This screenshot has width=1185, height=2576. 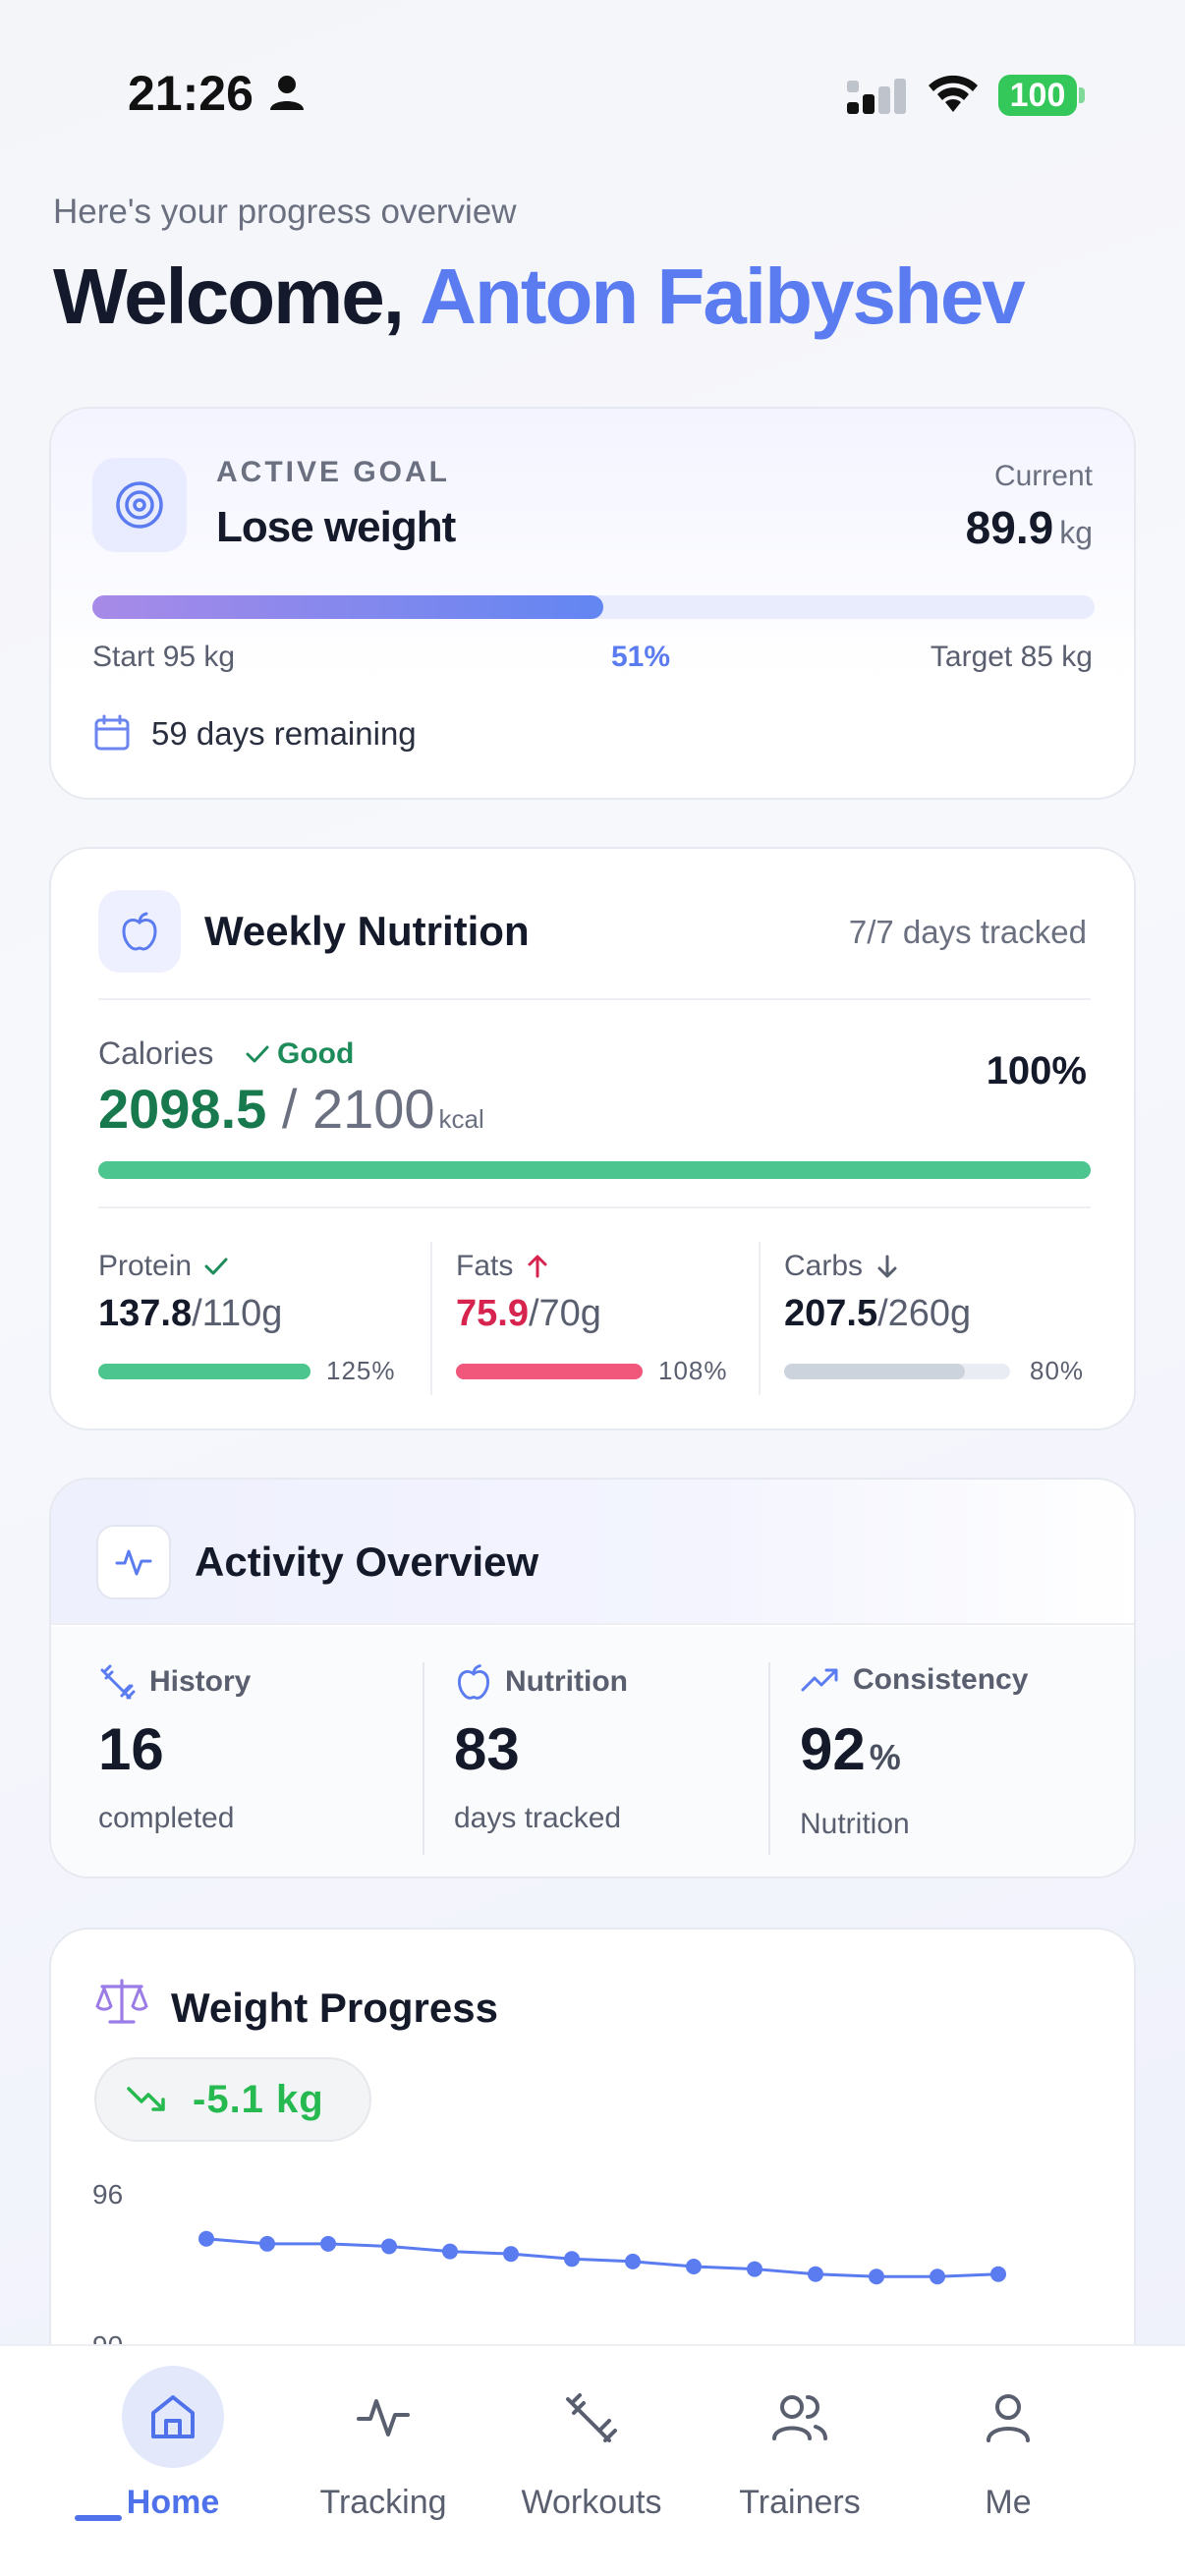 I want to click on goal-percent: 51%, so click(x=641, y=657).